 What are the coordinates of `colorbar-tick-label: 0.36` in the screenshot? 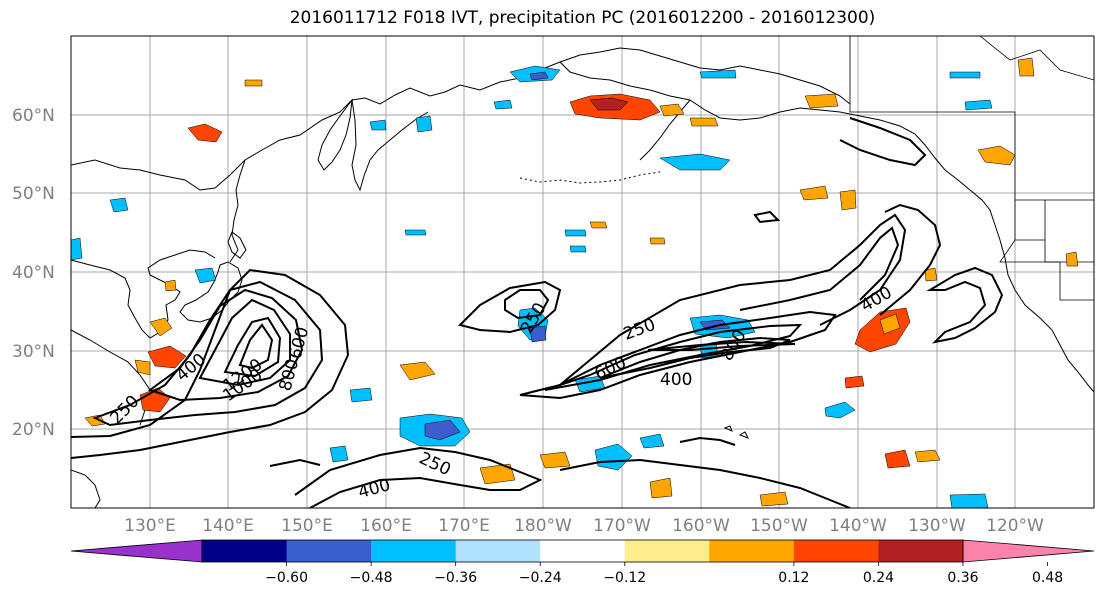 It's located at (962, 578).